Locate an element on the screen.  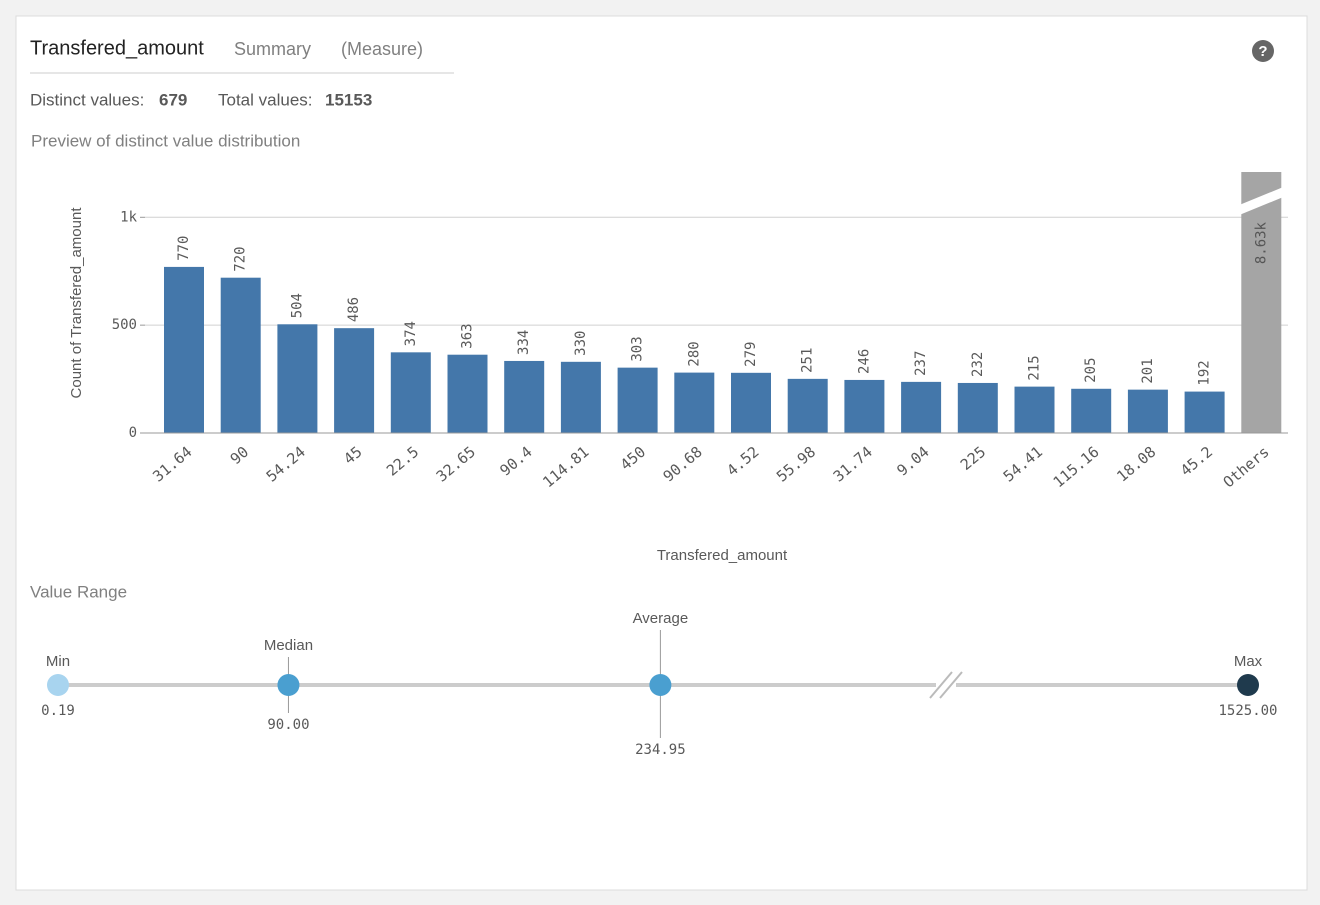
help-glyph: ? is located at coordinates (1262, 51).